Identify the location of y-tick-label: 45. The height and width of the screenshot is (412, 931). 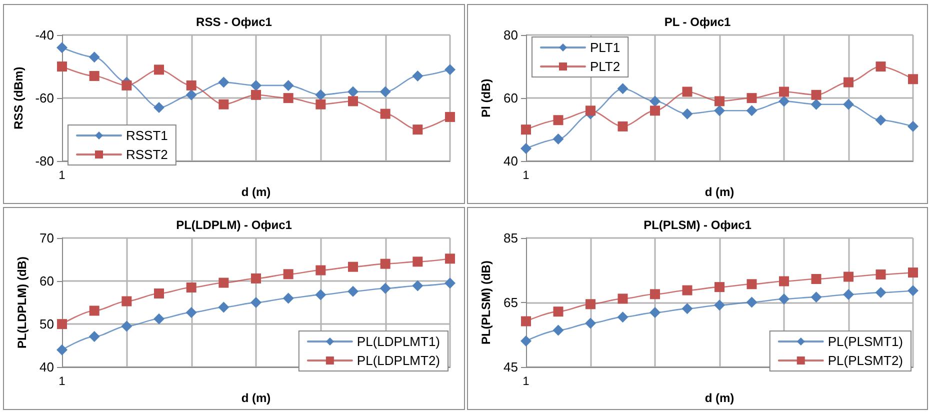
(511, 367).